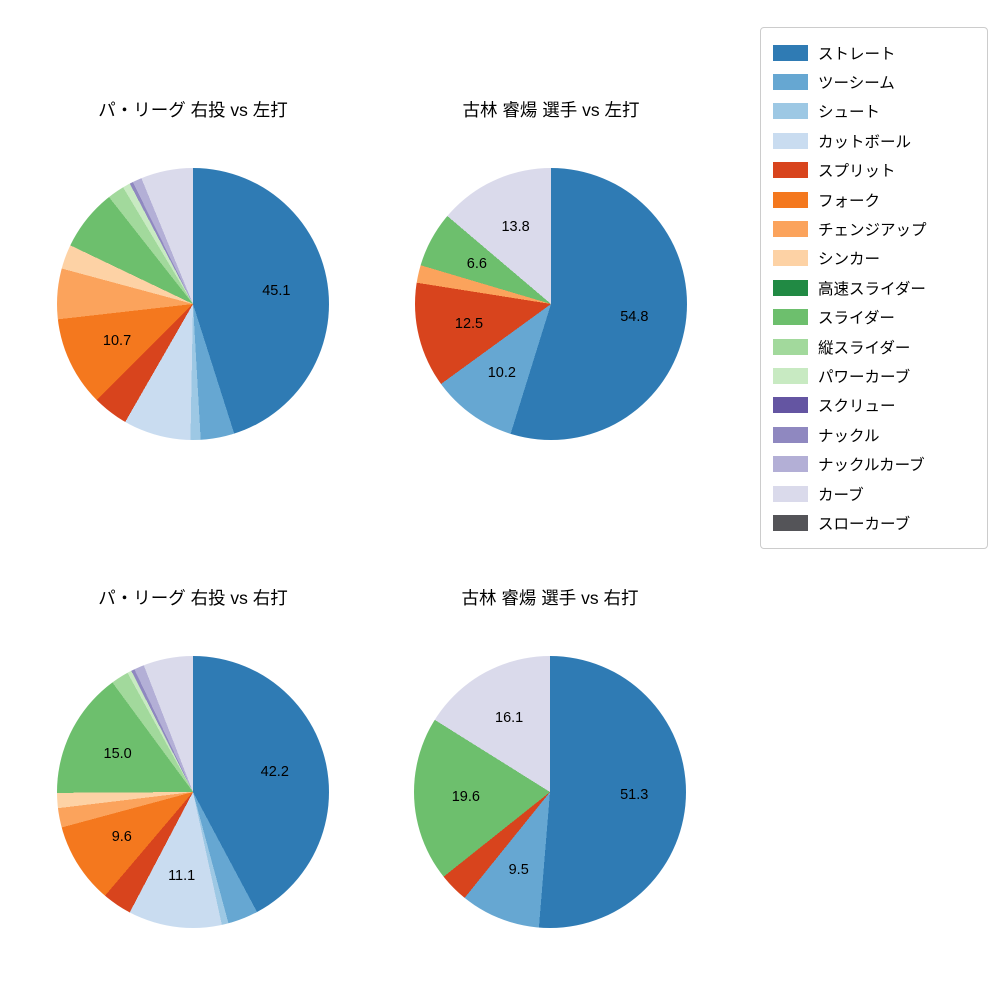  I want to click on legend-item: カットボール, so click(877, 140).